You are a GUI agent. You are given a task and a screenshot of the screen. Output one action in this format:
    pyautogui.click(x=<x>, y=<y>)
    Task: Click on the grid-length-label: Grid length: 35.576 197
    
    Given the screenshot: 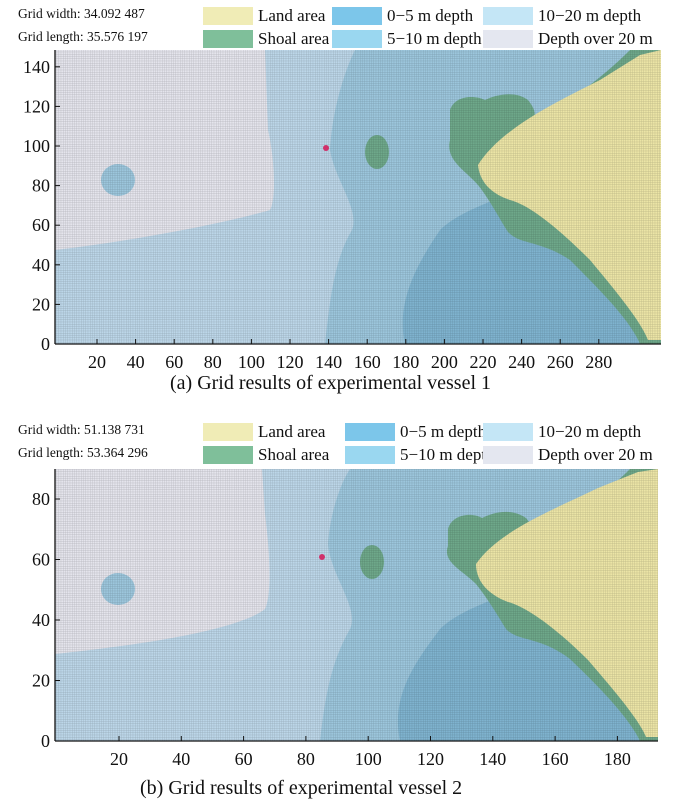 What is the action you would take?
    pyautogui.click(x=83, y=36)
    